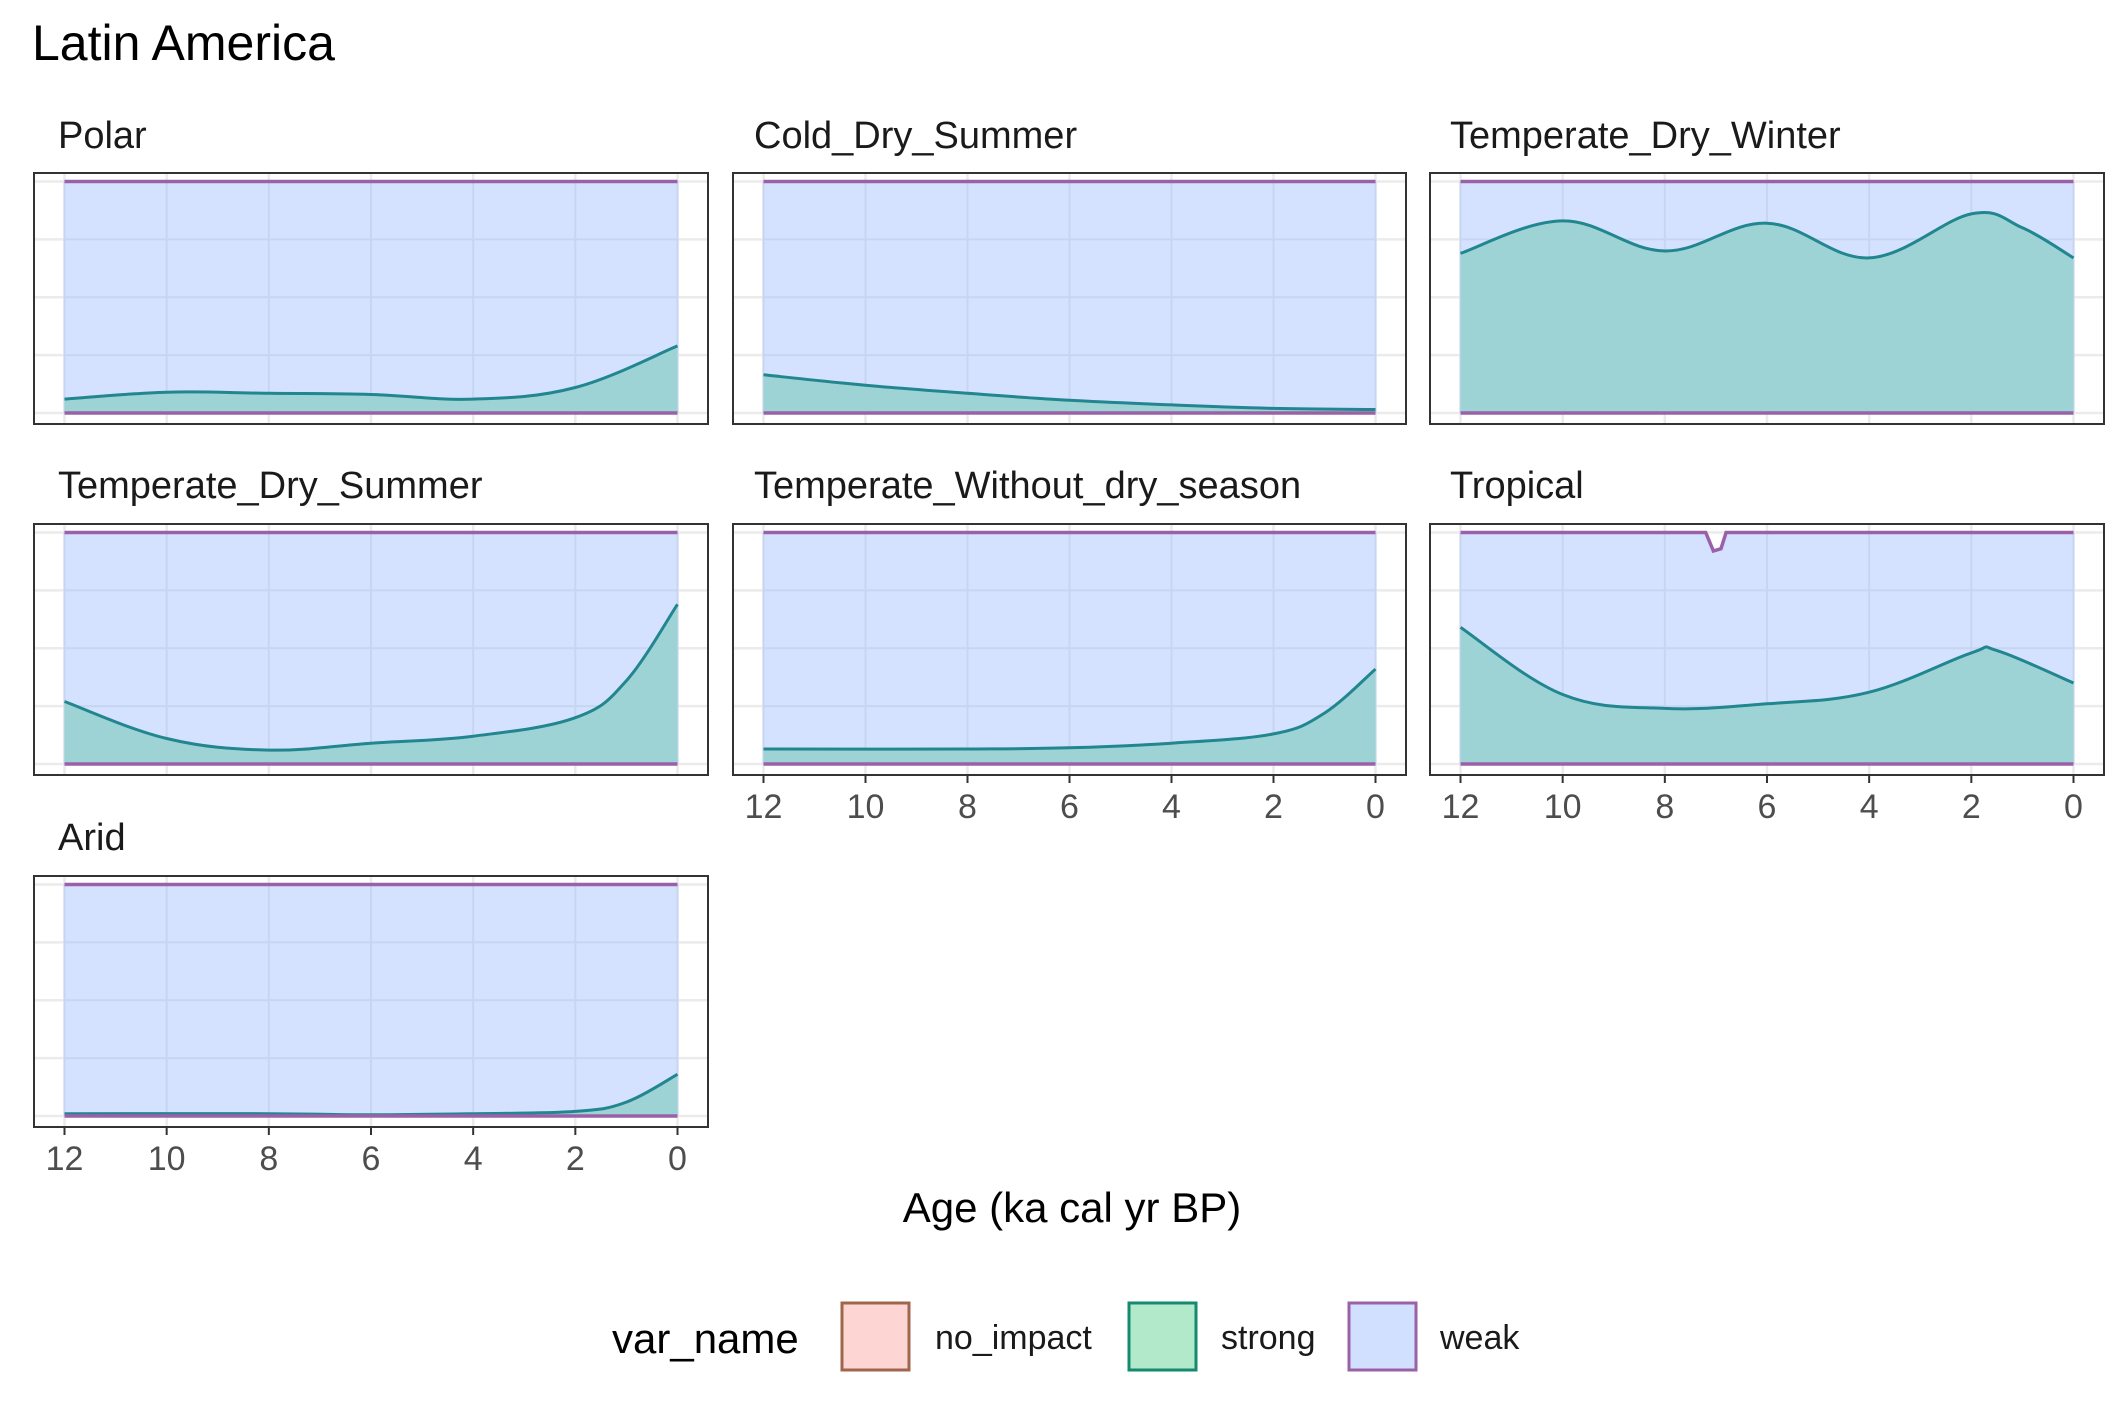  I want to click on legend-item-strong: strong, so click(1221, 1336).